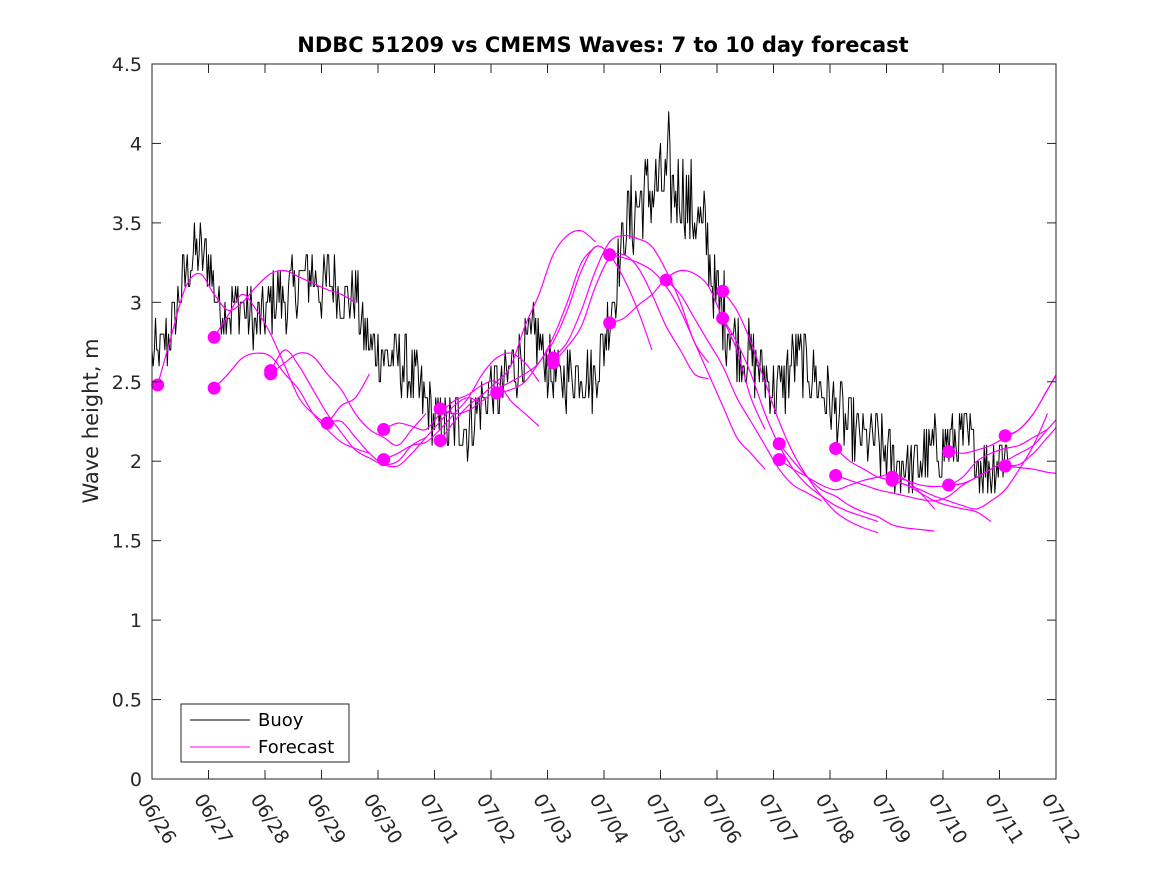 This screenshot has width=1167, height=875. What do you see at coordinates (383, 819) in the screenshot?
I see `x-tick-label: 06/30` at bounding box center [383, 819].